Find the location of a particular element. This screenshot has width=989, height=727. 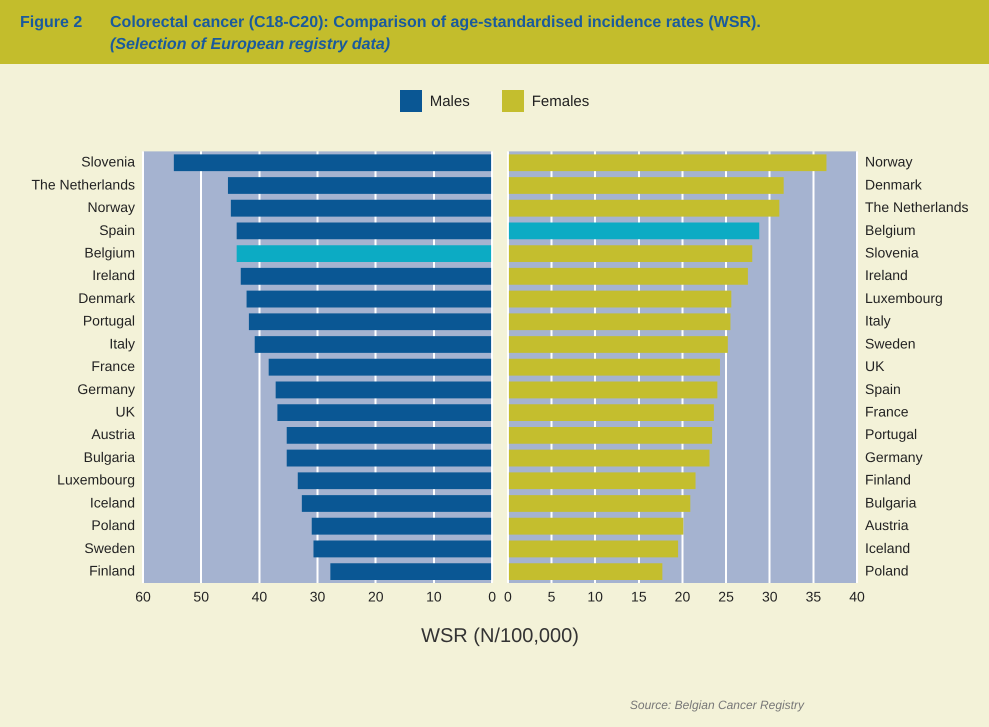

x-tick-label: 25 is located at coordinates (726, 596).